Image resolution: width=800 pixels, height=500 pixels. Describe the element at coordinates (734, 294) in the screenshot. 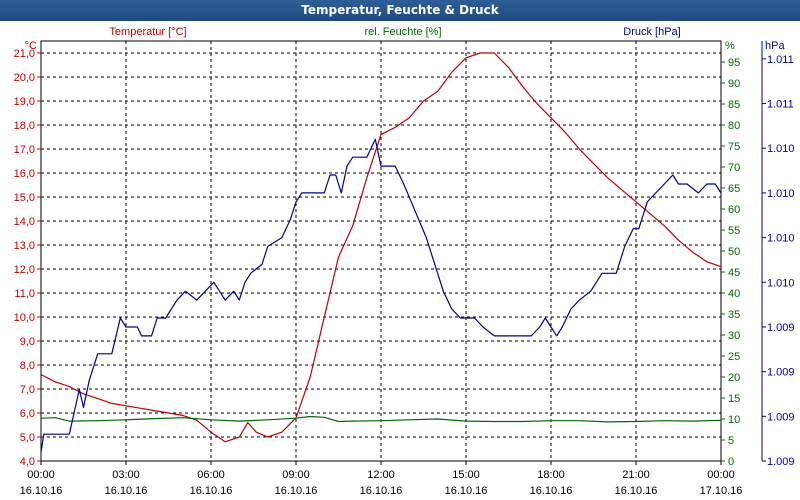

I see `humidity-tick-label: 40` at that location.